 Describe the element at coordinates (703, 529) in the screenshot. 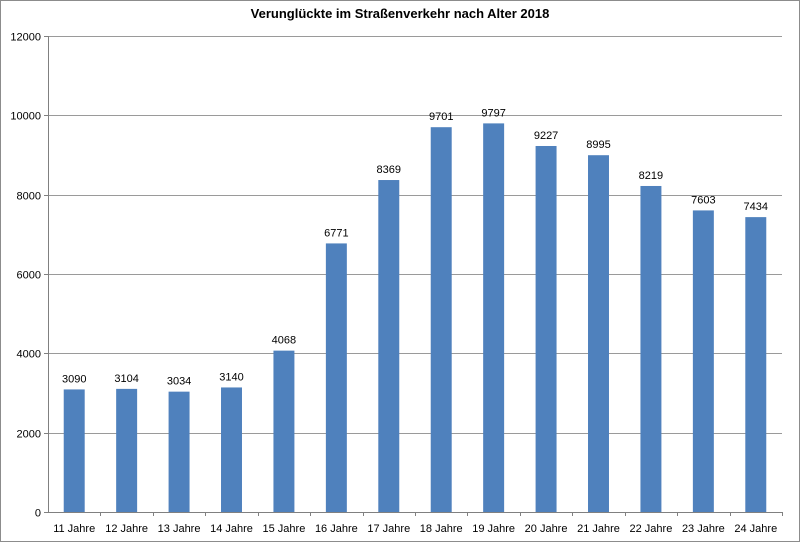

I see `x-tick-label: 23 Jahre` at that location.